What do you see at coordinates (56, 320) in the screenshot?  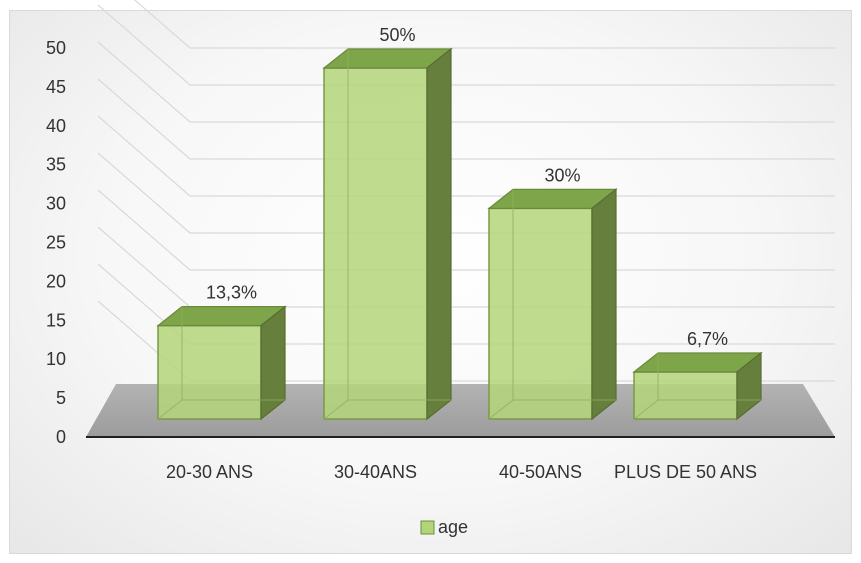 I see `y-tick-label: 15` at bounding box center [56, 320].